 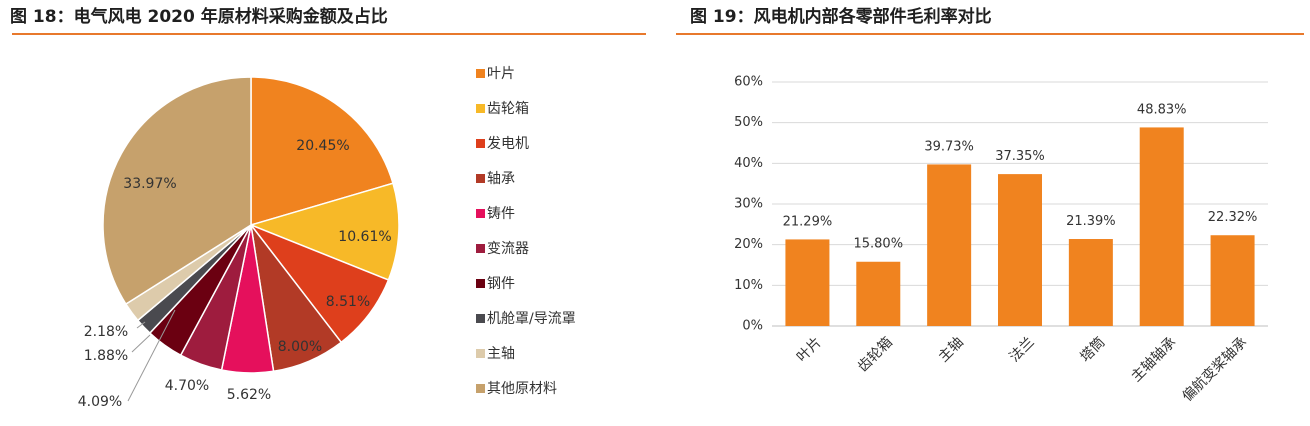 What do you see at coordinates (748, 82) in the screenshot?
I see `y-tick-label: 60%` at bounding box center [748, 82].